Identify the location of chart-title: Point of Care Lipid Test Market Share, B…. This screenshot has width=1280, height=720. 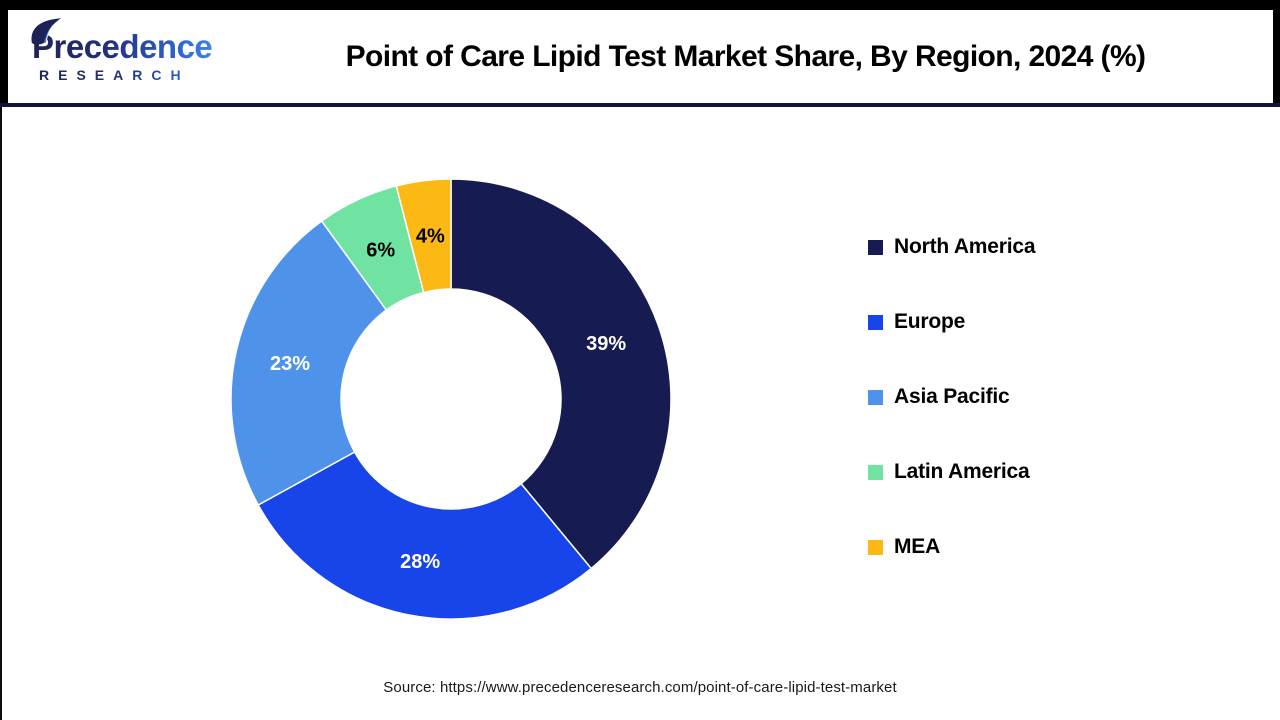
(745, 56).